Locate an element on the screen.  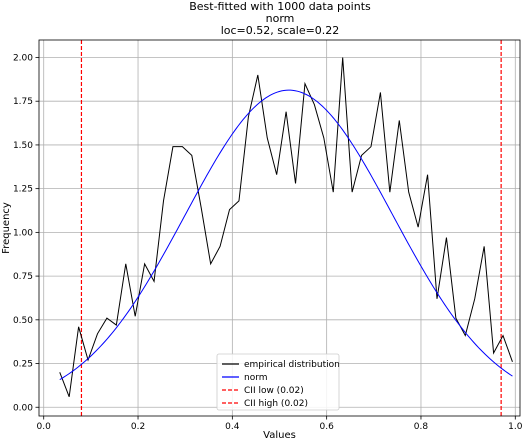
y-tick-label: 0.25 is located at coordinates (23, 365).